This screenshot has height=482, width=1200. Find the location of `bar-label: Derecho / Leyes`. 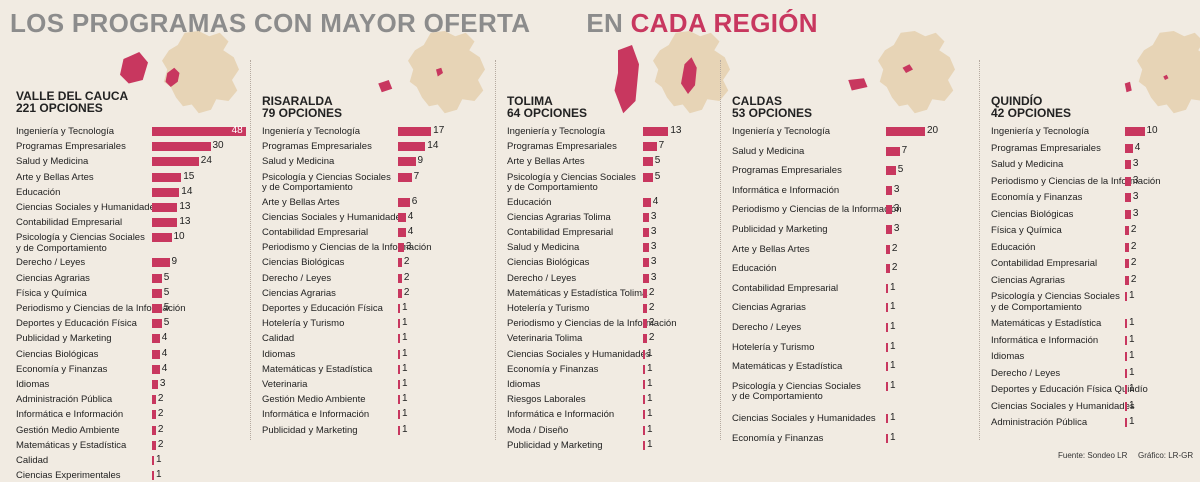

bar-label: Derecho / Leyes is located at coordinates (767, 327).